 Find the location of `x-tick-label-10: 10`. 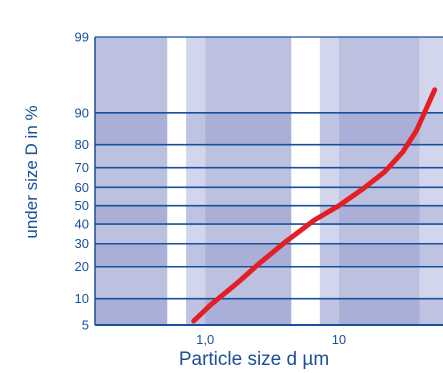

x-tick-label-10: 10 is located at coordinates (339, 339).